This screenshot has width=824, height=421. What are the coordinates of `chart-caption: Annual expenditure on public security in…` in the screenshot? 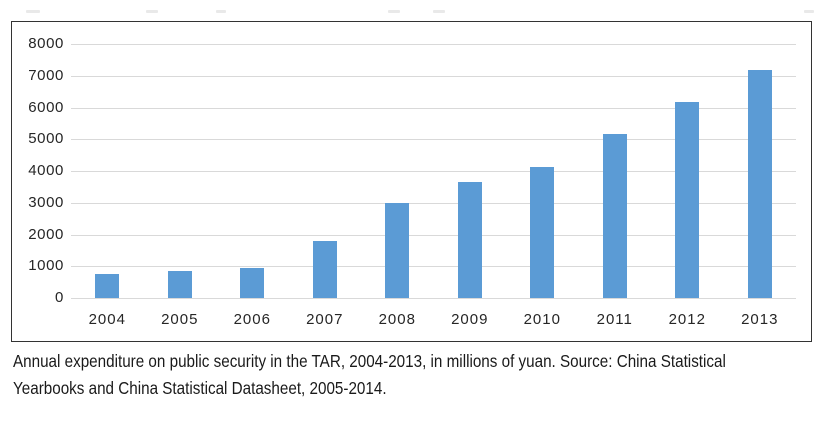 It's located at (369, 375).